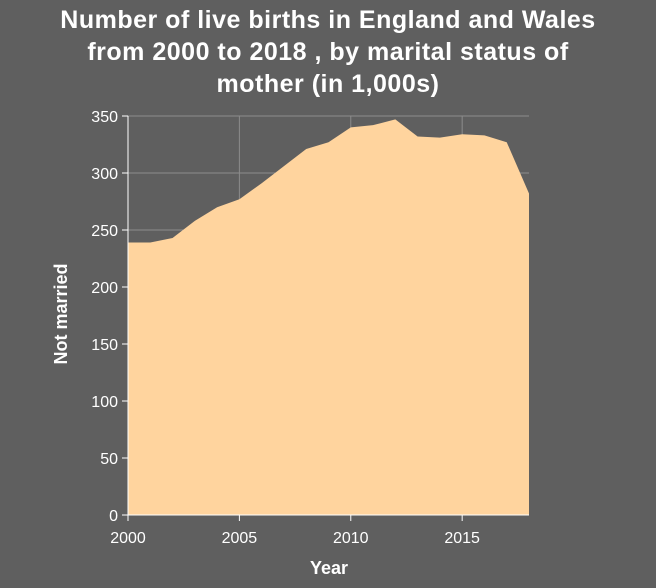 Image resolution: width=656 pixels, height=588 pixels. I want to click on y-tick-label: 50, so click(109, 459).